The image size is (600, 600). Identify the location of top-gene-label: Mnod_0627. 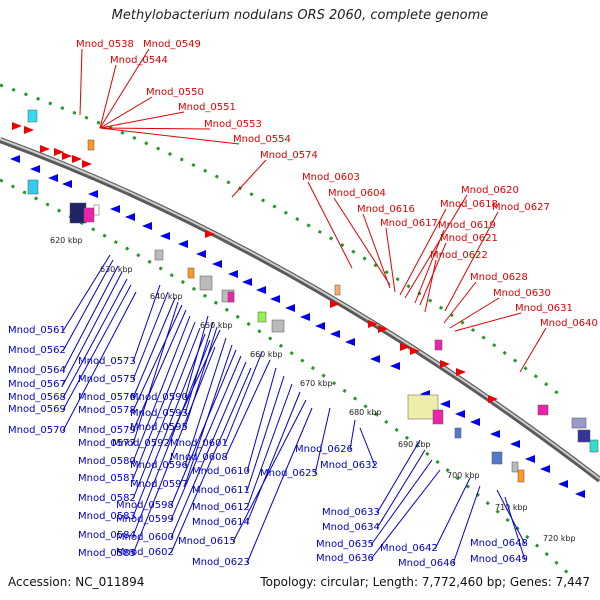
(521, 207).